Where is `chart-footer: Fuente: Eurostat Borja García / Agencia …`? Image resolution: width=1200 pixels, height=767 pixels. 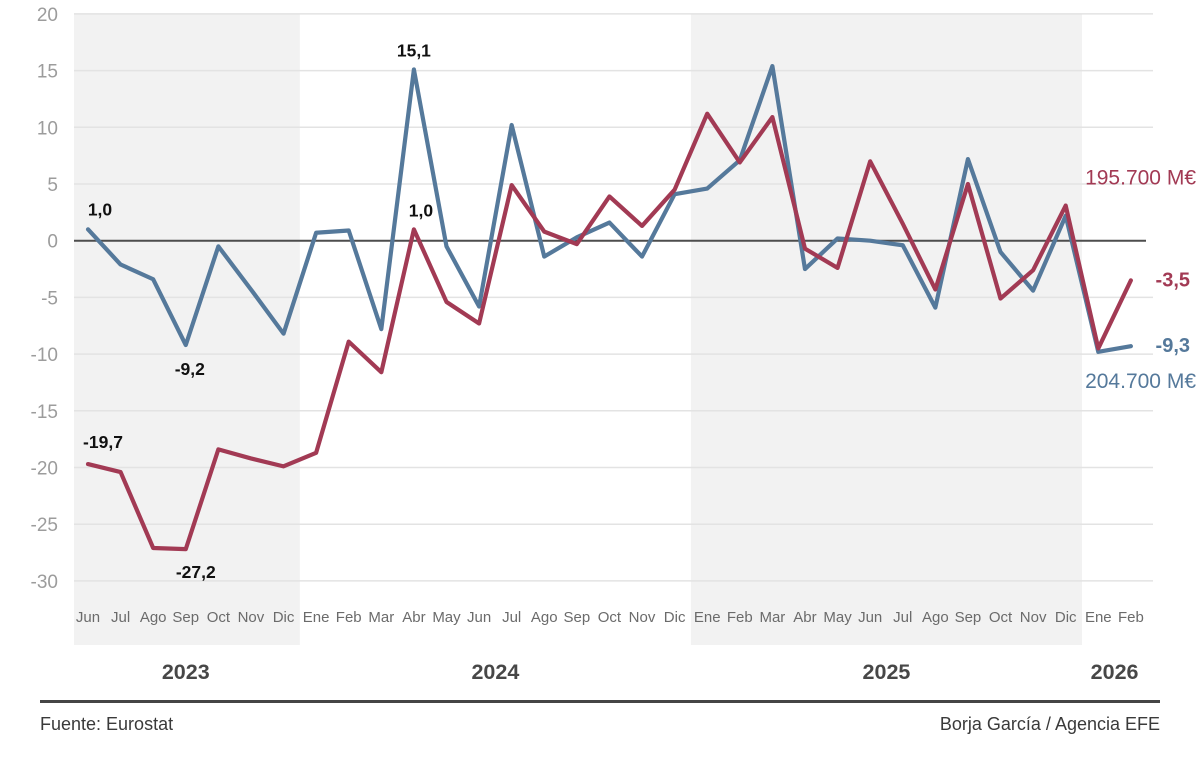 chart-footer: Fuente: Eurostat Borja García / Agencia … is located at coordinates (600, 717).